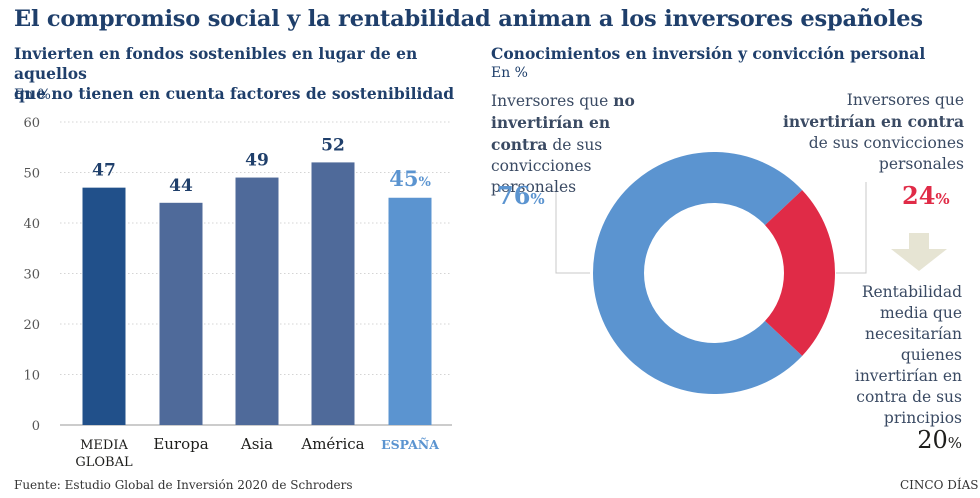 The image size is (980, 498). I want to click on y-tick-label: 50, so click(31, 174).